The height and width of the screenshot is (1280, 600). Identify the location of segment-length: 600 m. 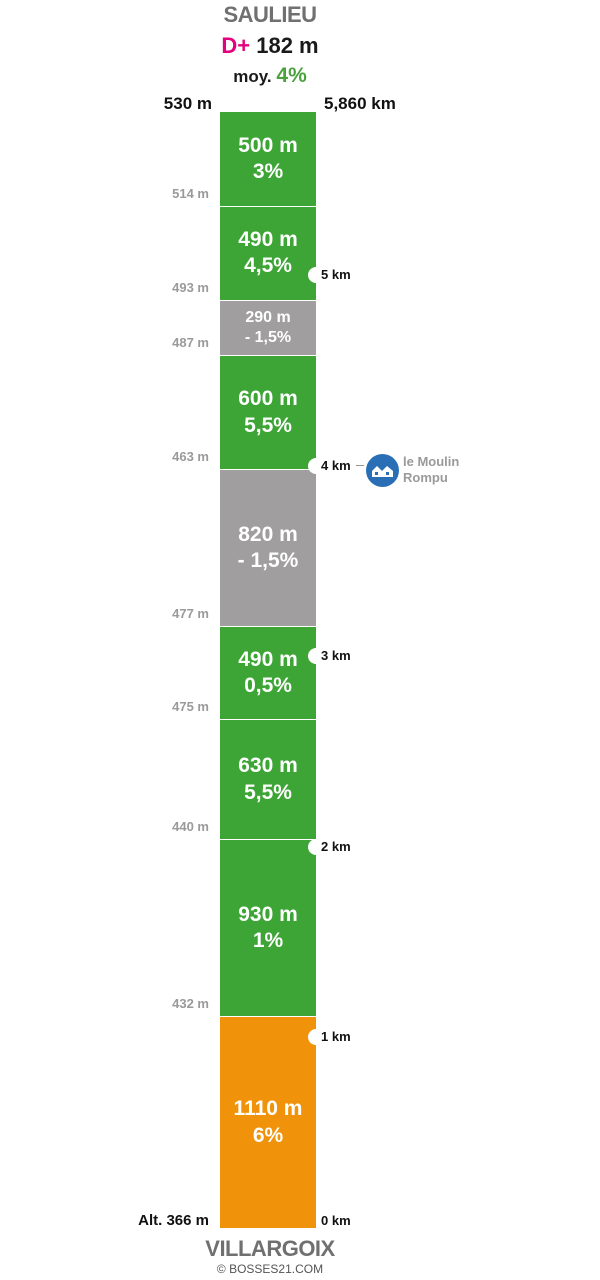
(268, 399).